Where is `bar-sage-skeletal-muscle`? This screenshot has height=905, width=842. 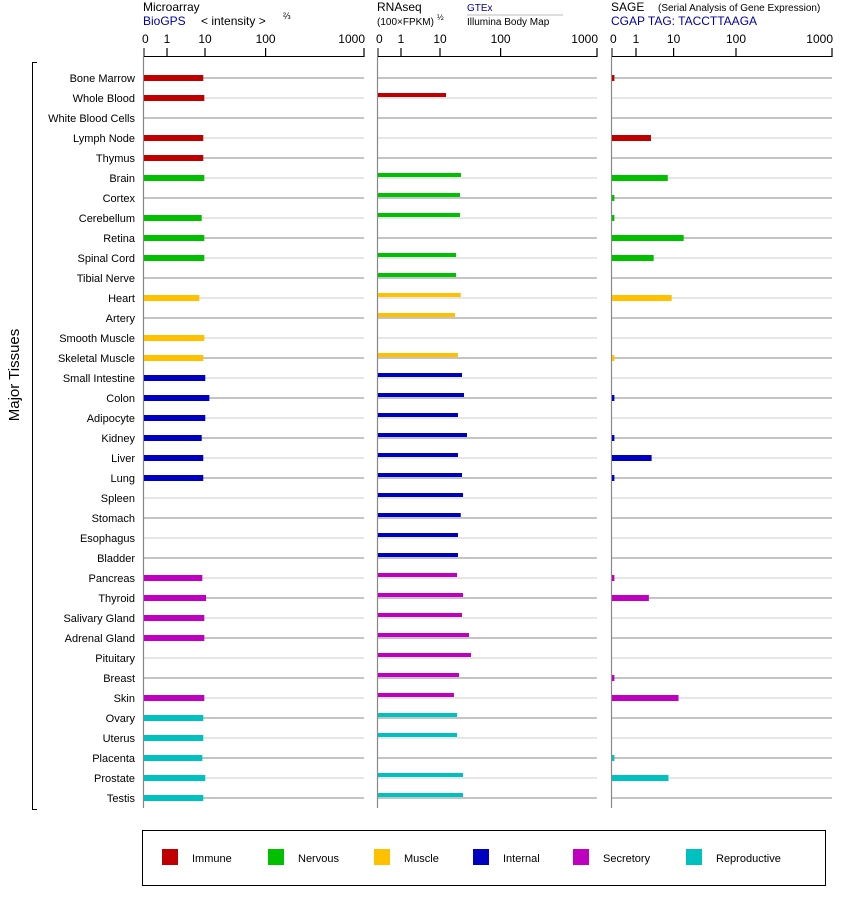 bar-sage-skeletal-muscle is located at coordinates (613, 358).